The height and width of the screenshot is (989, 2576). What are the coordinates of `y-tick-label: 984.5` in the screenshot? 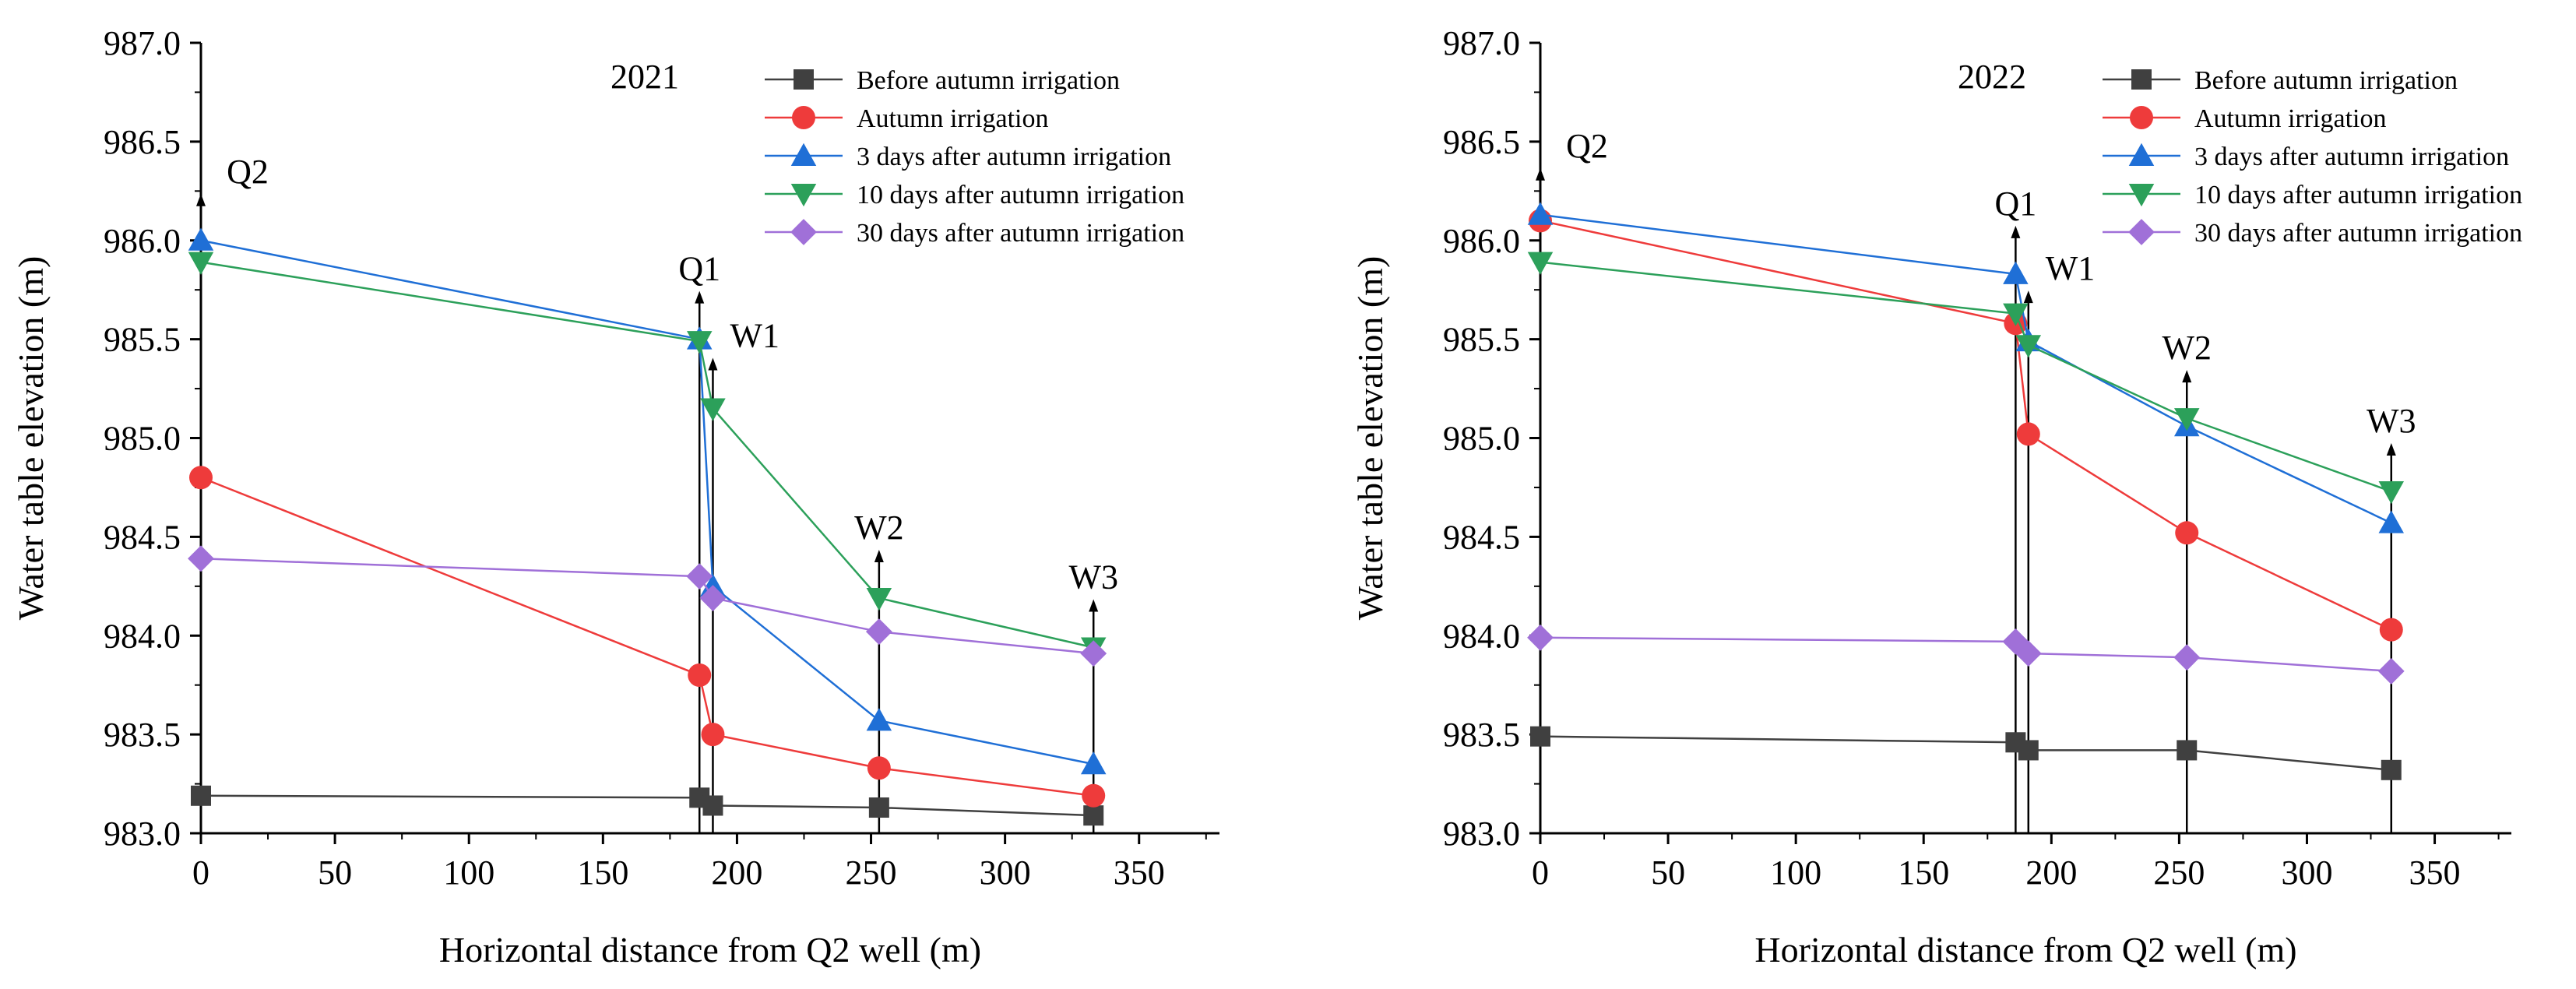 It's located at (1481, 537).